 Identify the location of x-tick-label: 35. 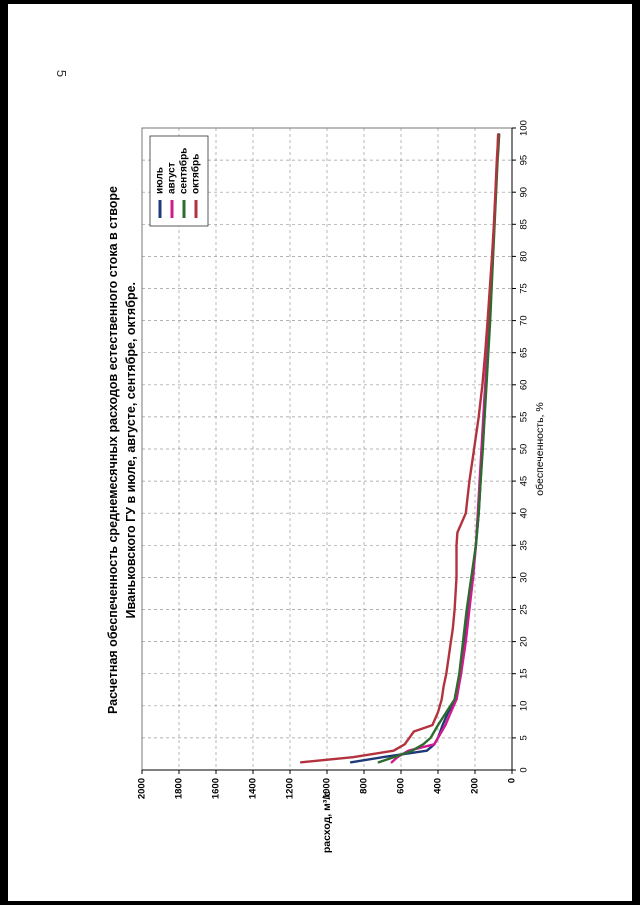
(524, 545).